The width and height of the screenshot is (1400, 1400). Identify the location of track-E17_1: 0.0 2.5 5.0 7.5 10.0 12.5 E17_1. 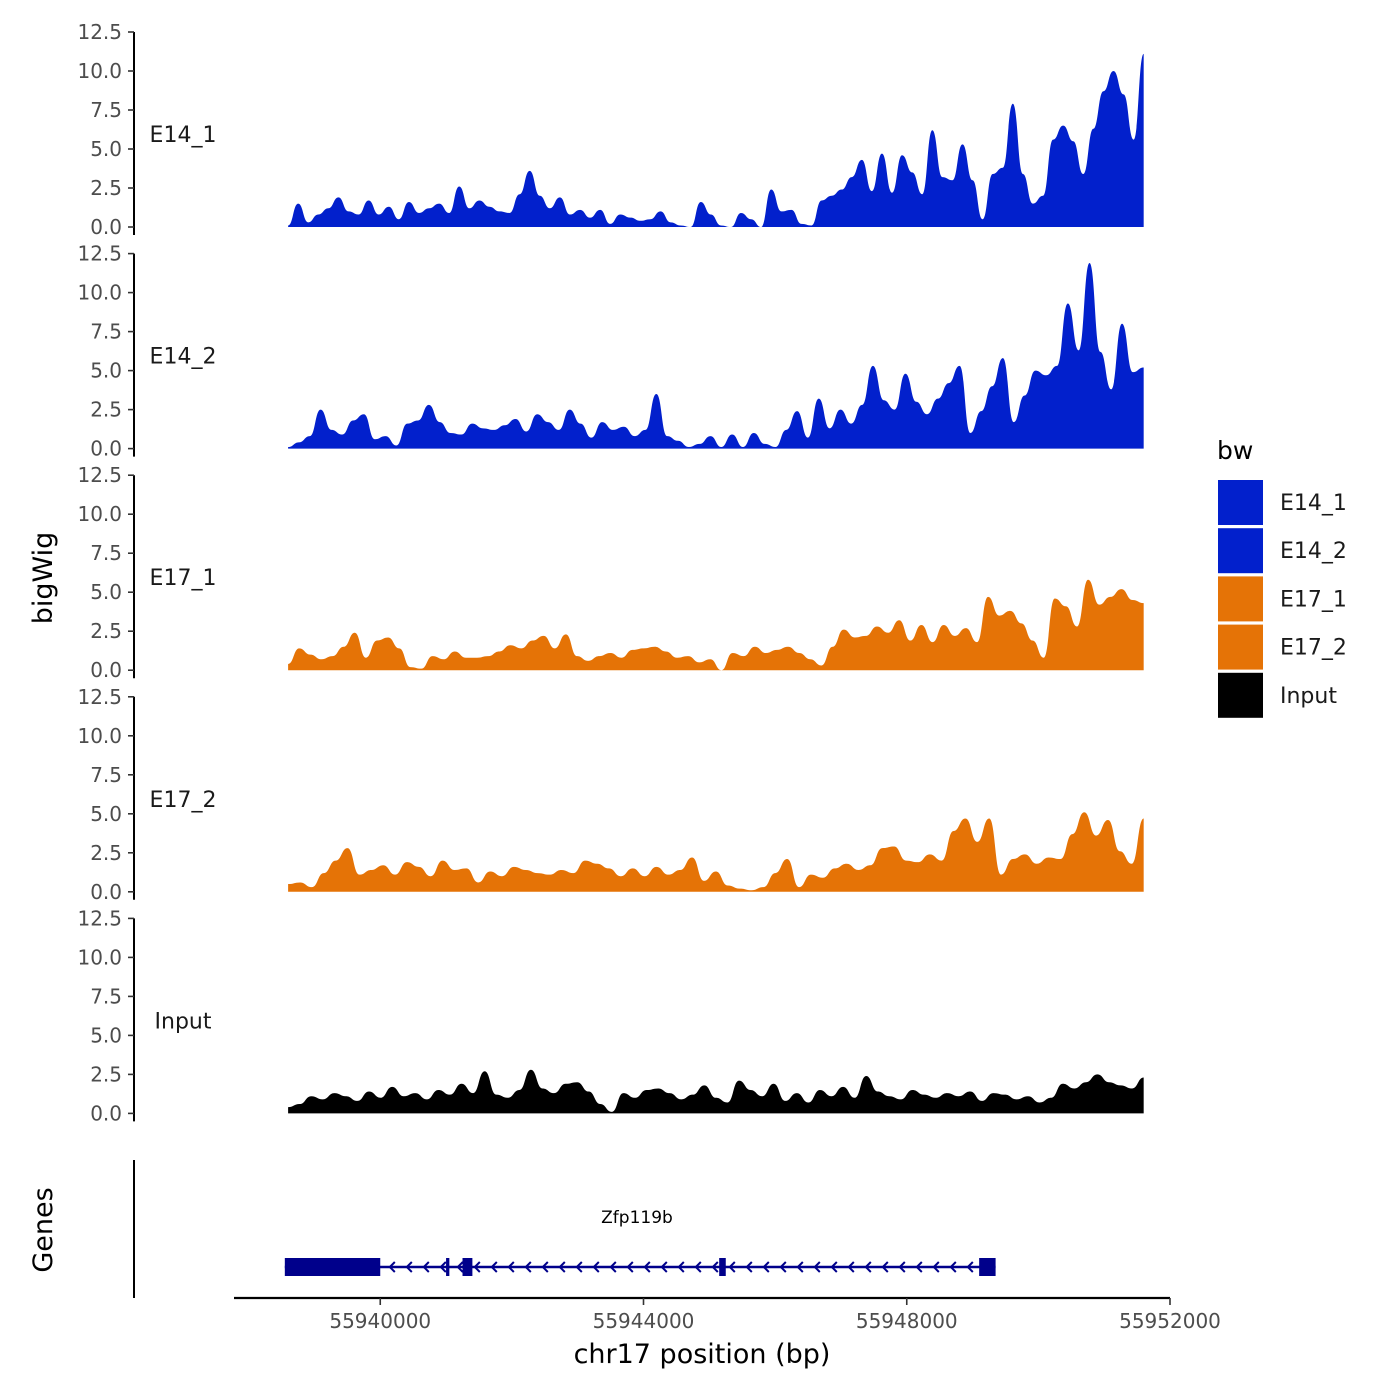
(610, 572).